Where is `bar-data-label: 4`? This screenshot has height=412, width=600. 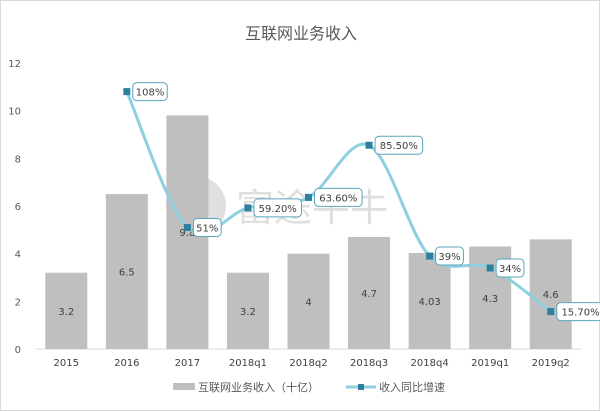 bar-data-label: 4 is located at coordinates (308, 302).